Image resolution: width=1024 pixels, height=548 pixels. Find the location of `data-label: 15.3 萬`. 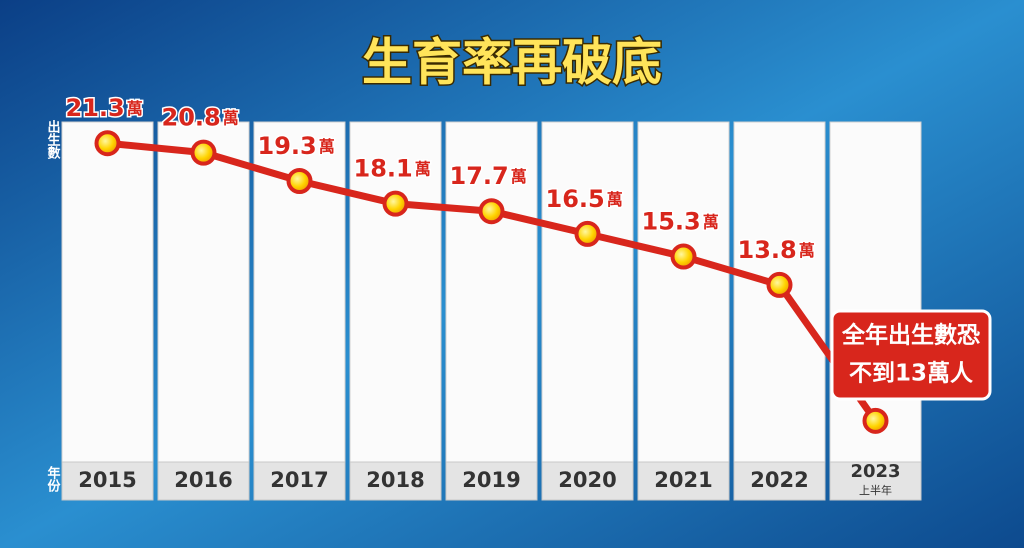

data-label: 15.3 萬 is located at coordinates (680, 222).